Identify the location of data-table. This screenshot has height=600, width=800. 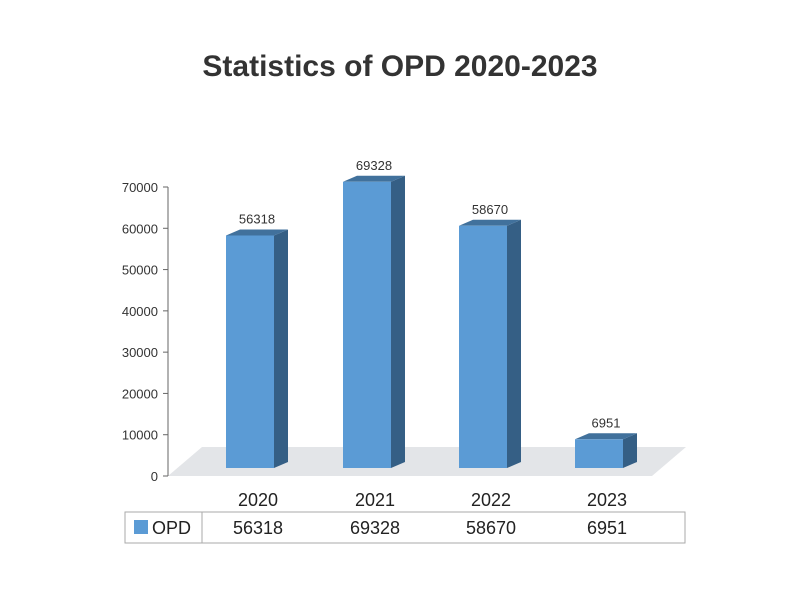
(405, 527).